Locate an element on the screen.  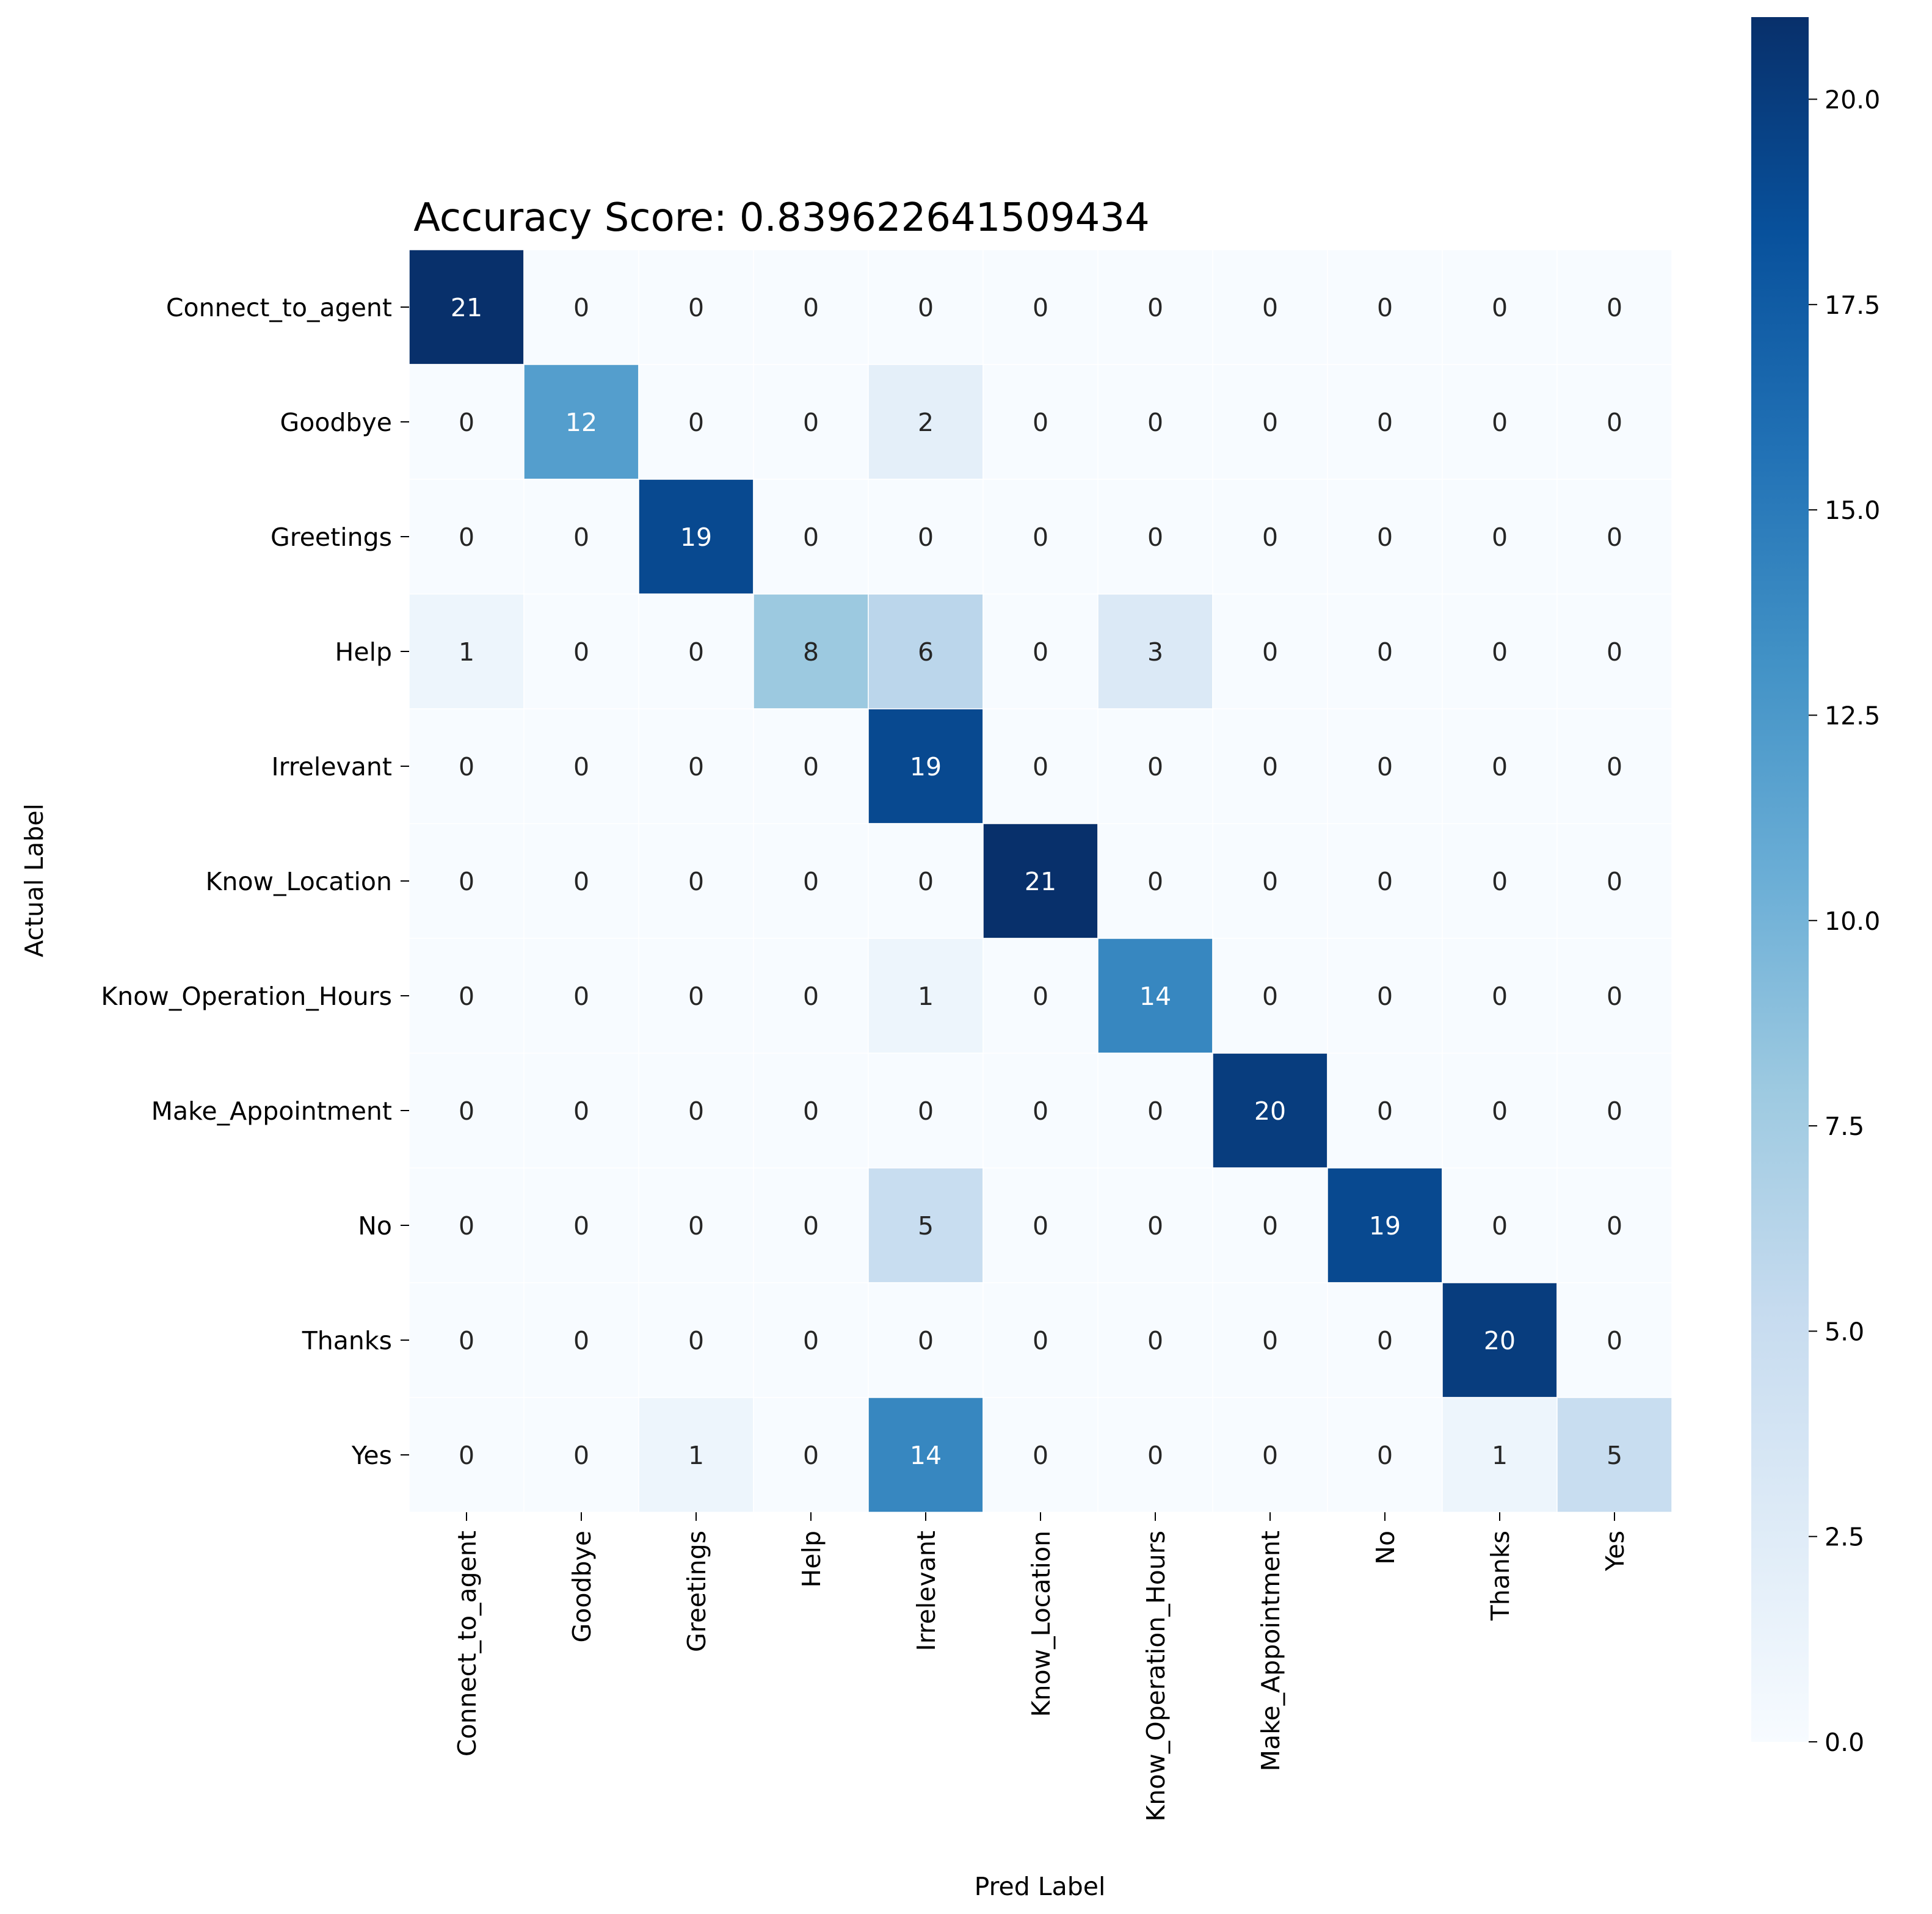
cell-value: 6 is located at coordinates (926, 652).